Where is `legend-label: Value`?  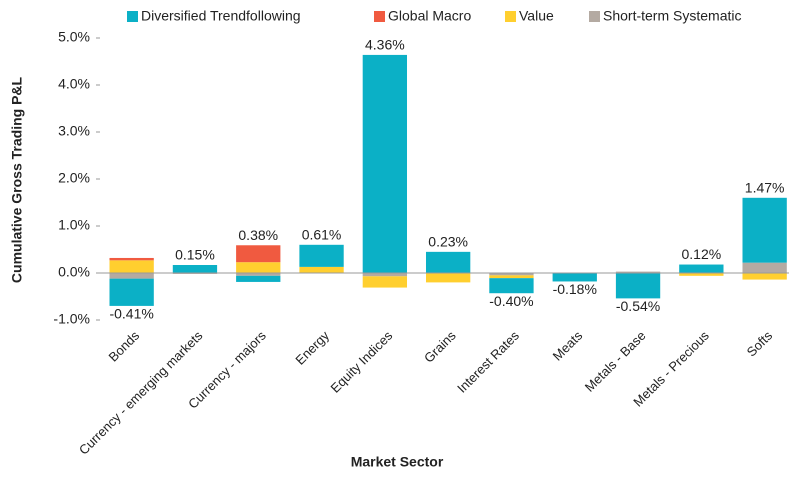
legend-label: Value is located at coordinates (536, 16).